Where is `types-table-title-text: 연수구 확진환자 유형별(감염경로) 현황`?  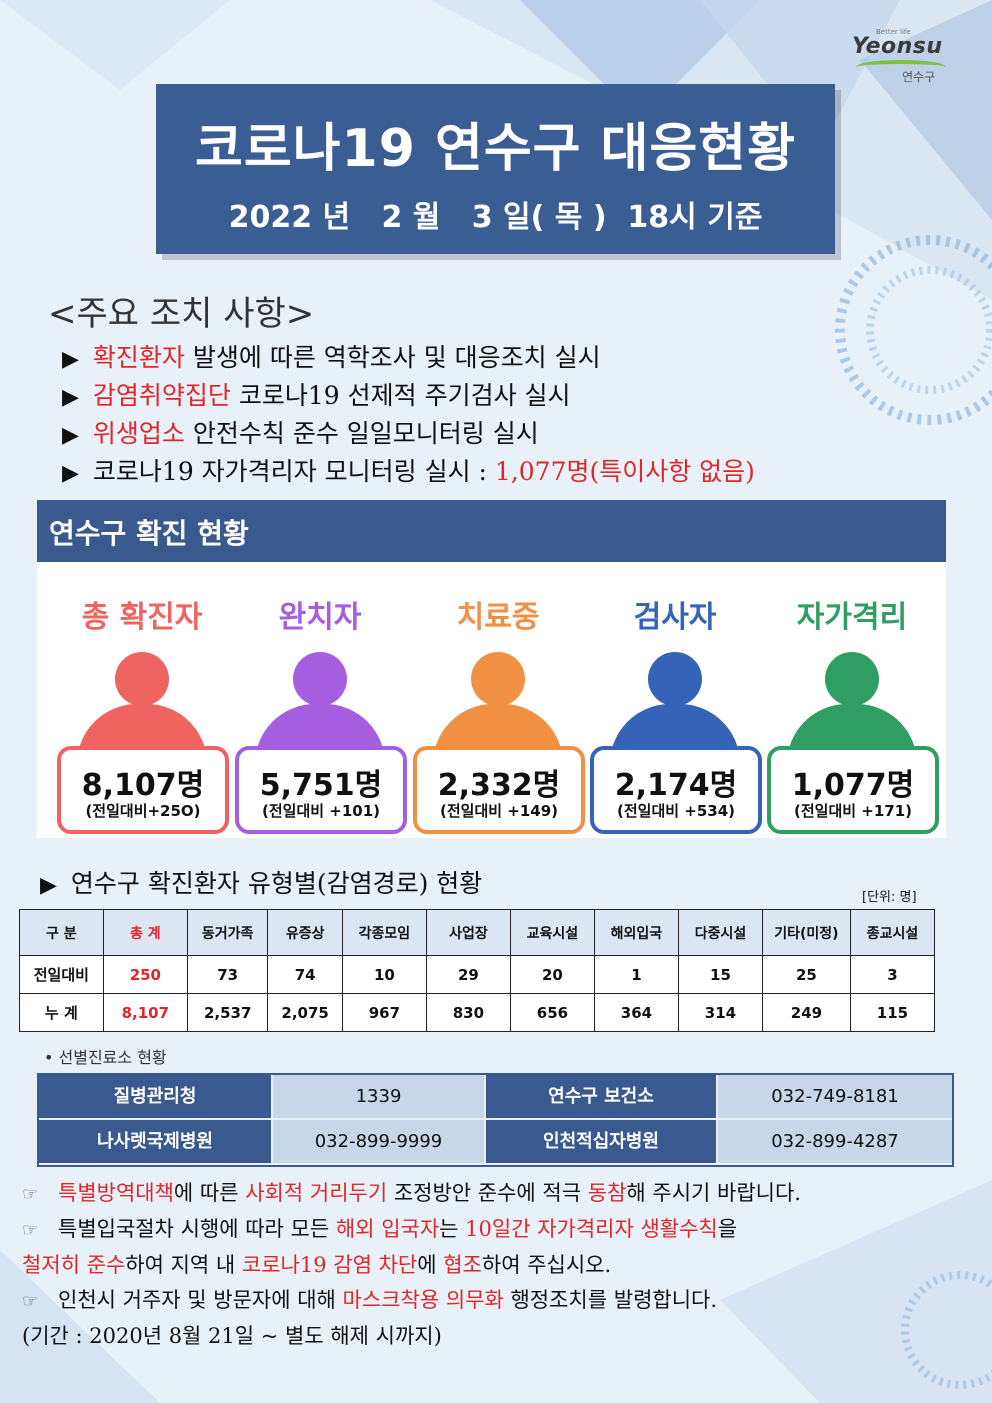
types-table-title-text: 연수구 확진환자 유형별(감염경로) 현황 is located at coordinates (276, 883).